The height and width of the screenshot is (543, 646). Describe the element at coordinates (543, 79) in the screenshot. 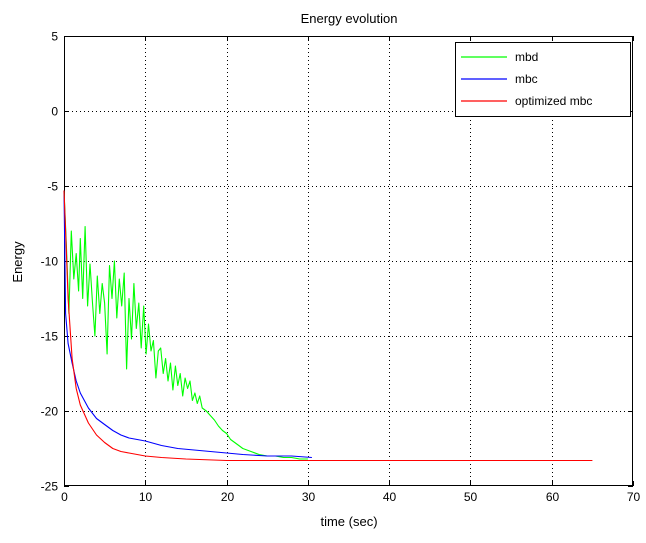

I see `legend: mbd mbc optimized mbc` at that location.